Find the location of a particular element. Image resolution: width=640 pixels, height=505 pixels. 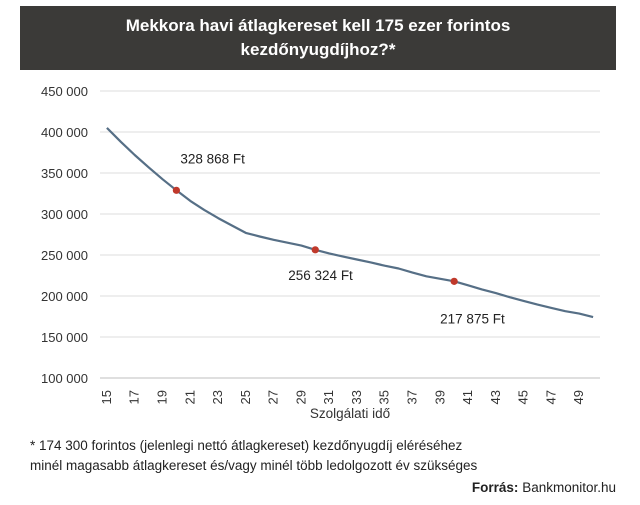

x-tick-label: 21 is located at coordinates (189, 397).